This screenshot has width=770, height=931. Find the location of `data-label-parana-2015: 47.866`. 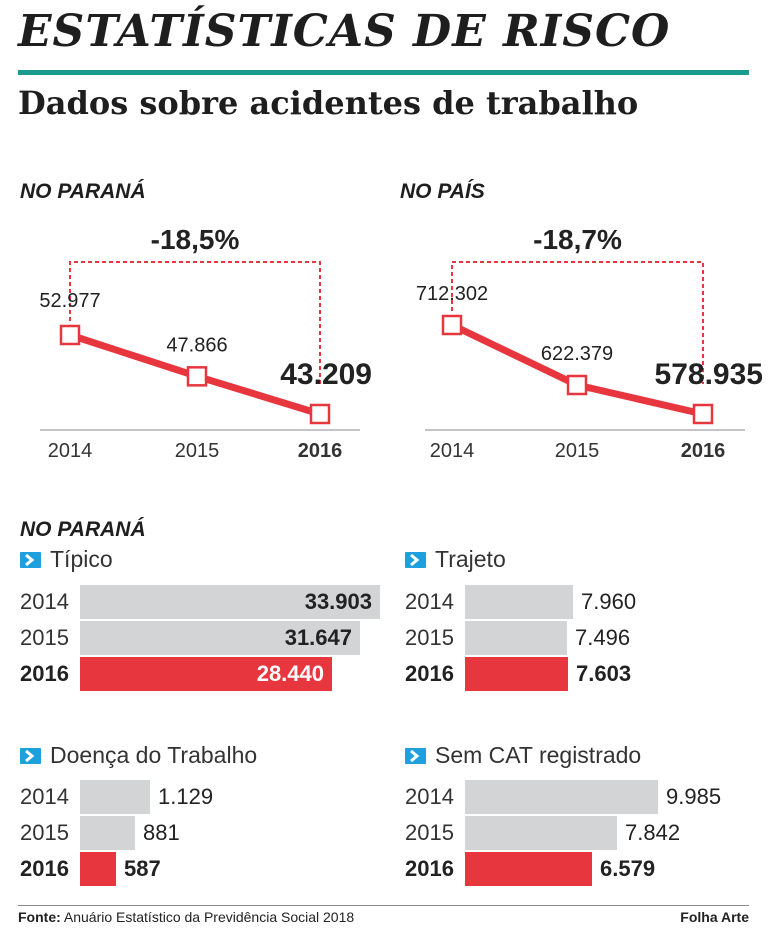

data-label-parana-2015: 47.866 is located at coordinates (196, 345).